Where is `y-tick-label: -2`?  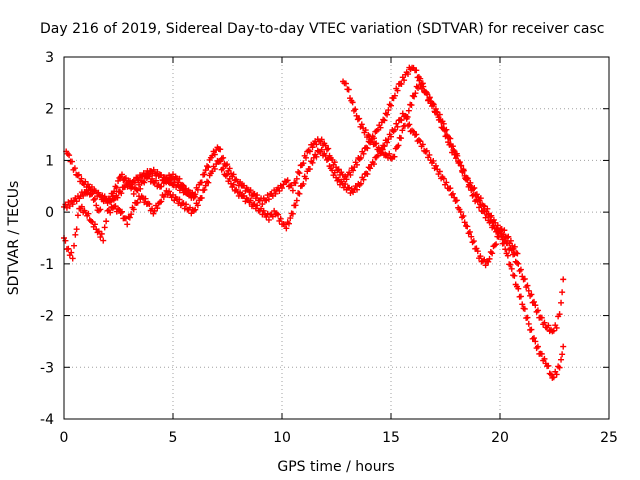 y-tick-label: -2 is located at coordinates (47, 317).